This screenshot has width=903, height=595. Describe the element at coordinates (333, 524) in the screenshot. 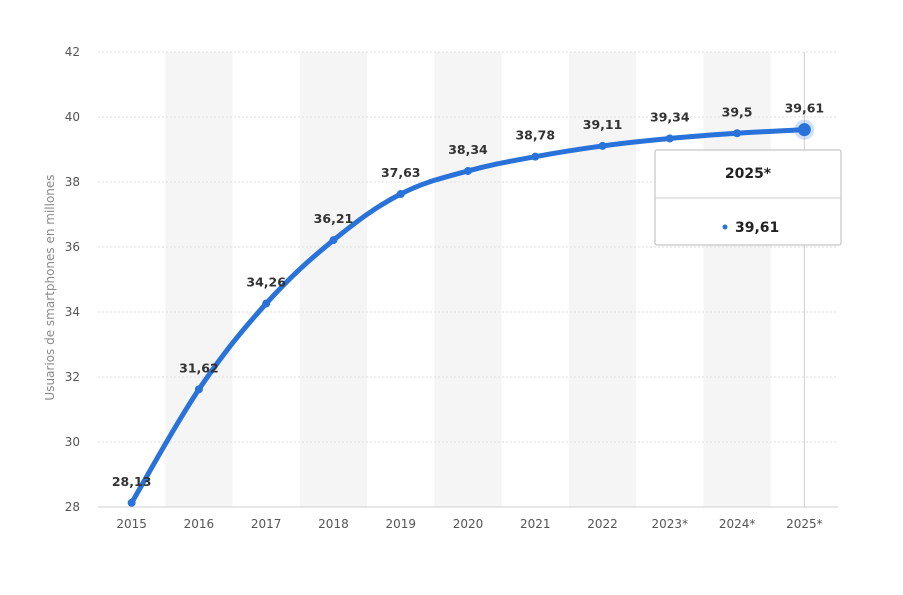

I see `x-tick-2018: 2018` at that location.